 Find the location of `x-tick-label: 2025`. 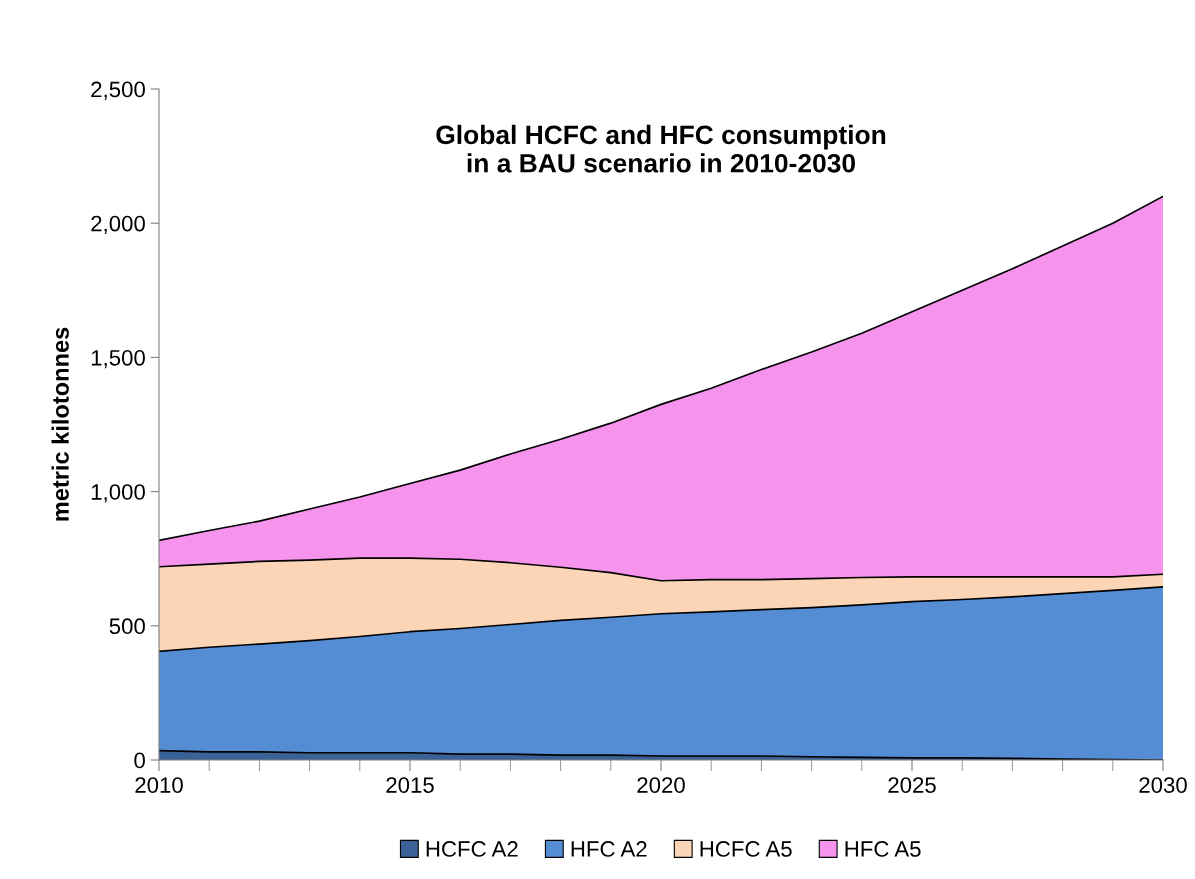

x-tick-label: 2025 is located at coordinates (912, 785).